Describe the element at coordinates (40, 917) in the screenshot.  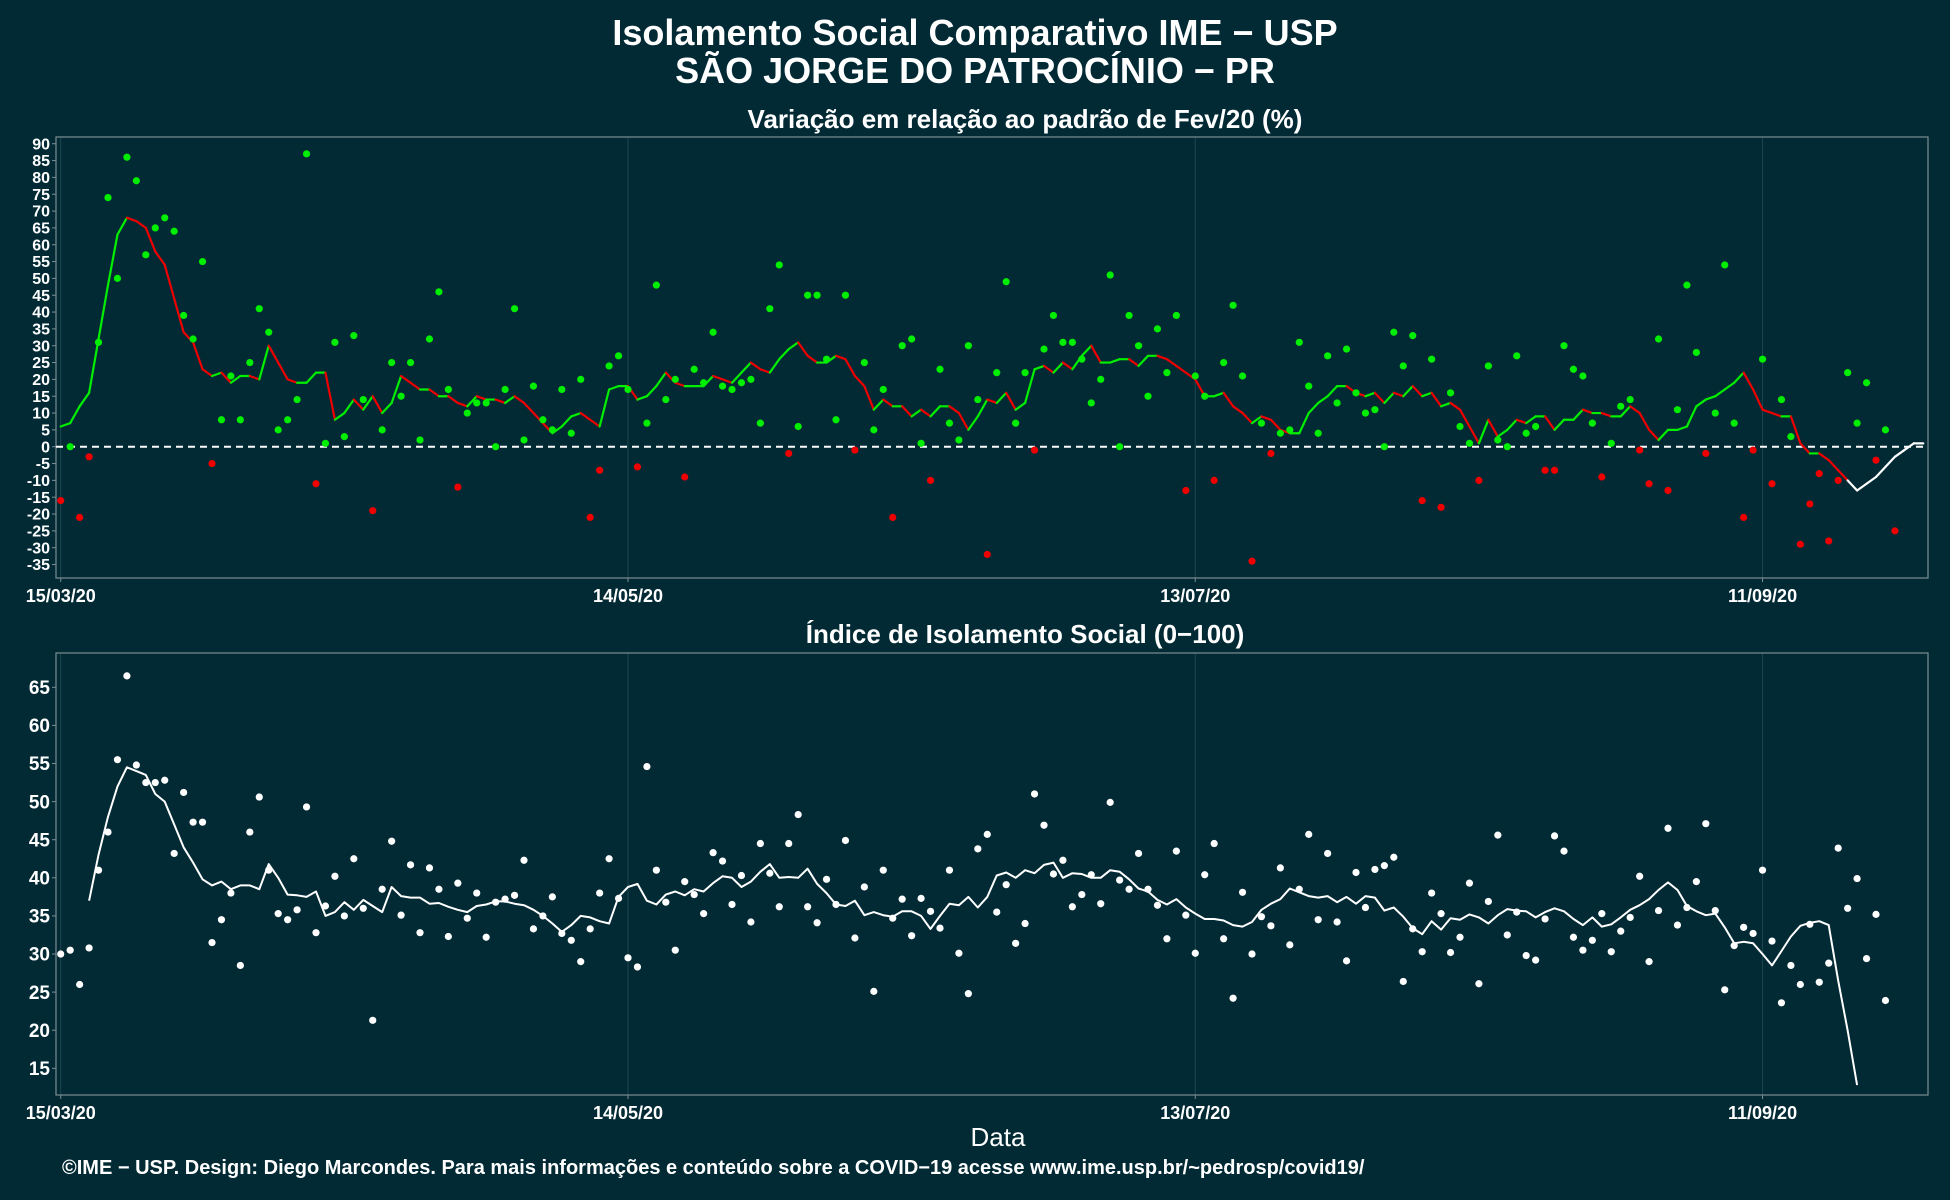
I see `y-tick-label: 35` at that location.